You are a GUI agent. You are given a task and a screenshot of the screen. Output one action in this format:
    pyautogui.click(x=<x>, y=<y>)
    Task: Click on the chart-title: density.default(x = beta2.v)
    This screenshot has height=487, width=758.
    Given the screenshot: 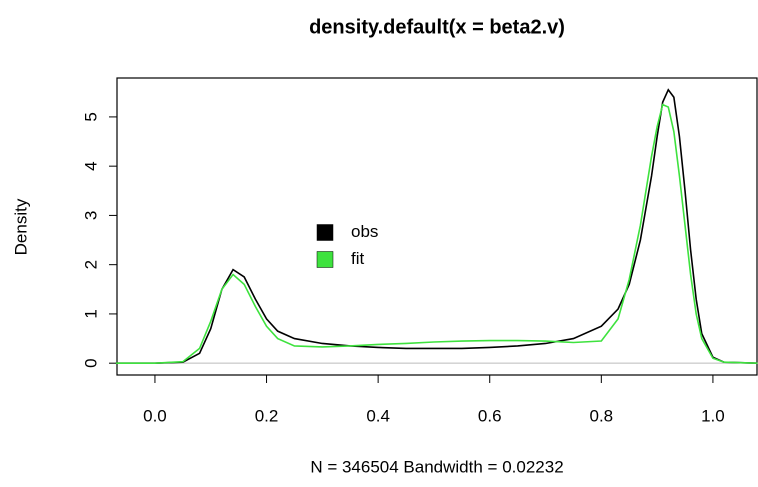 What is the action you would take?
    pyautogui.click(x=437, y=27)
    